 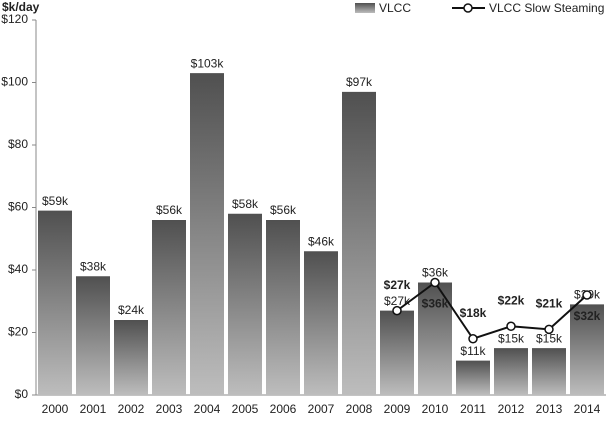 I want to click on y-tick-label: $80, so click(x=18, y=144).